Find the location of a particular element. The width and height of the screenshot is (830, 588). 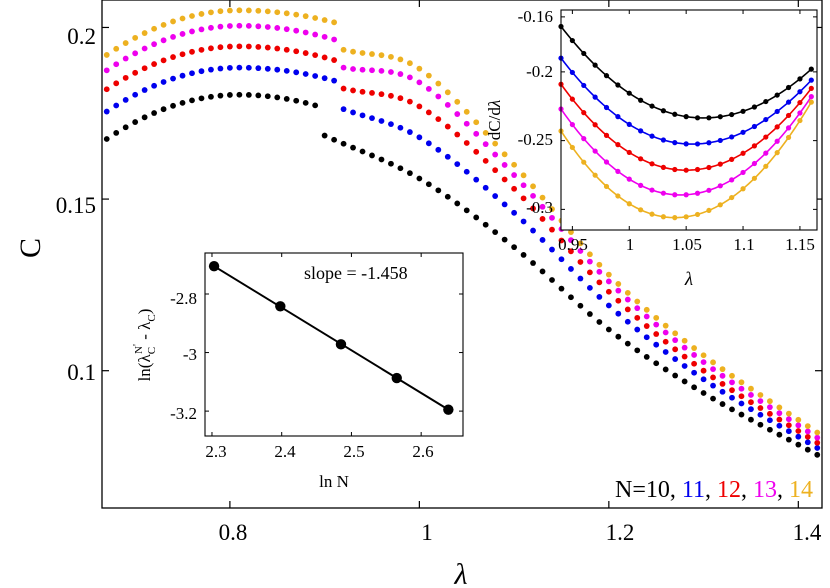

inset-derivative-series is located at coordinates (686, 122).